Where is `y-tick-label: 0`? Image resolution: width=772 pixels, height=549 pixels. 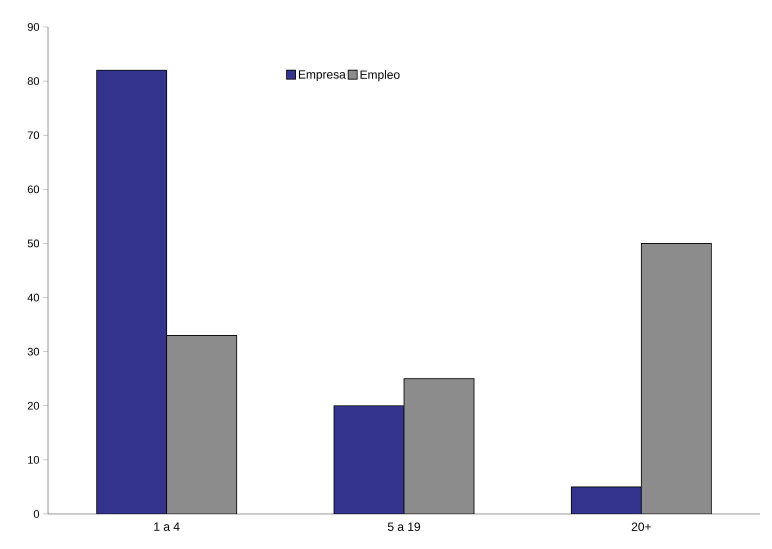
y-tick-label: 0 is located at coordinates (37, 514).